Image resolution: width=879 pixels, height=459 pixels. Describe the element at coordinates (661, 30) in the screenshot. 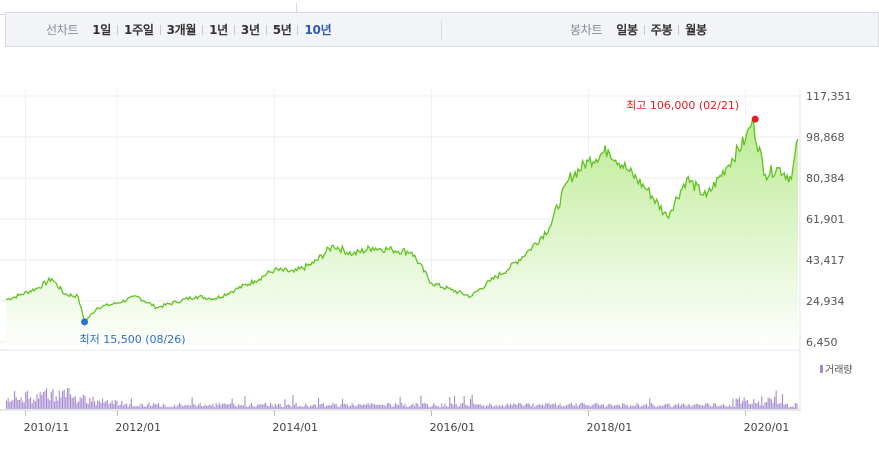

I see `tab-candle-1: 주봉` at that location.